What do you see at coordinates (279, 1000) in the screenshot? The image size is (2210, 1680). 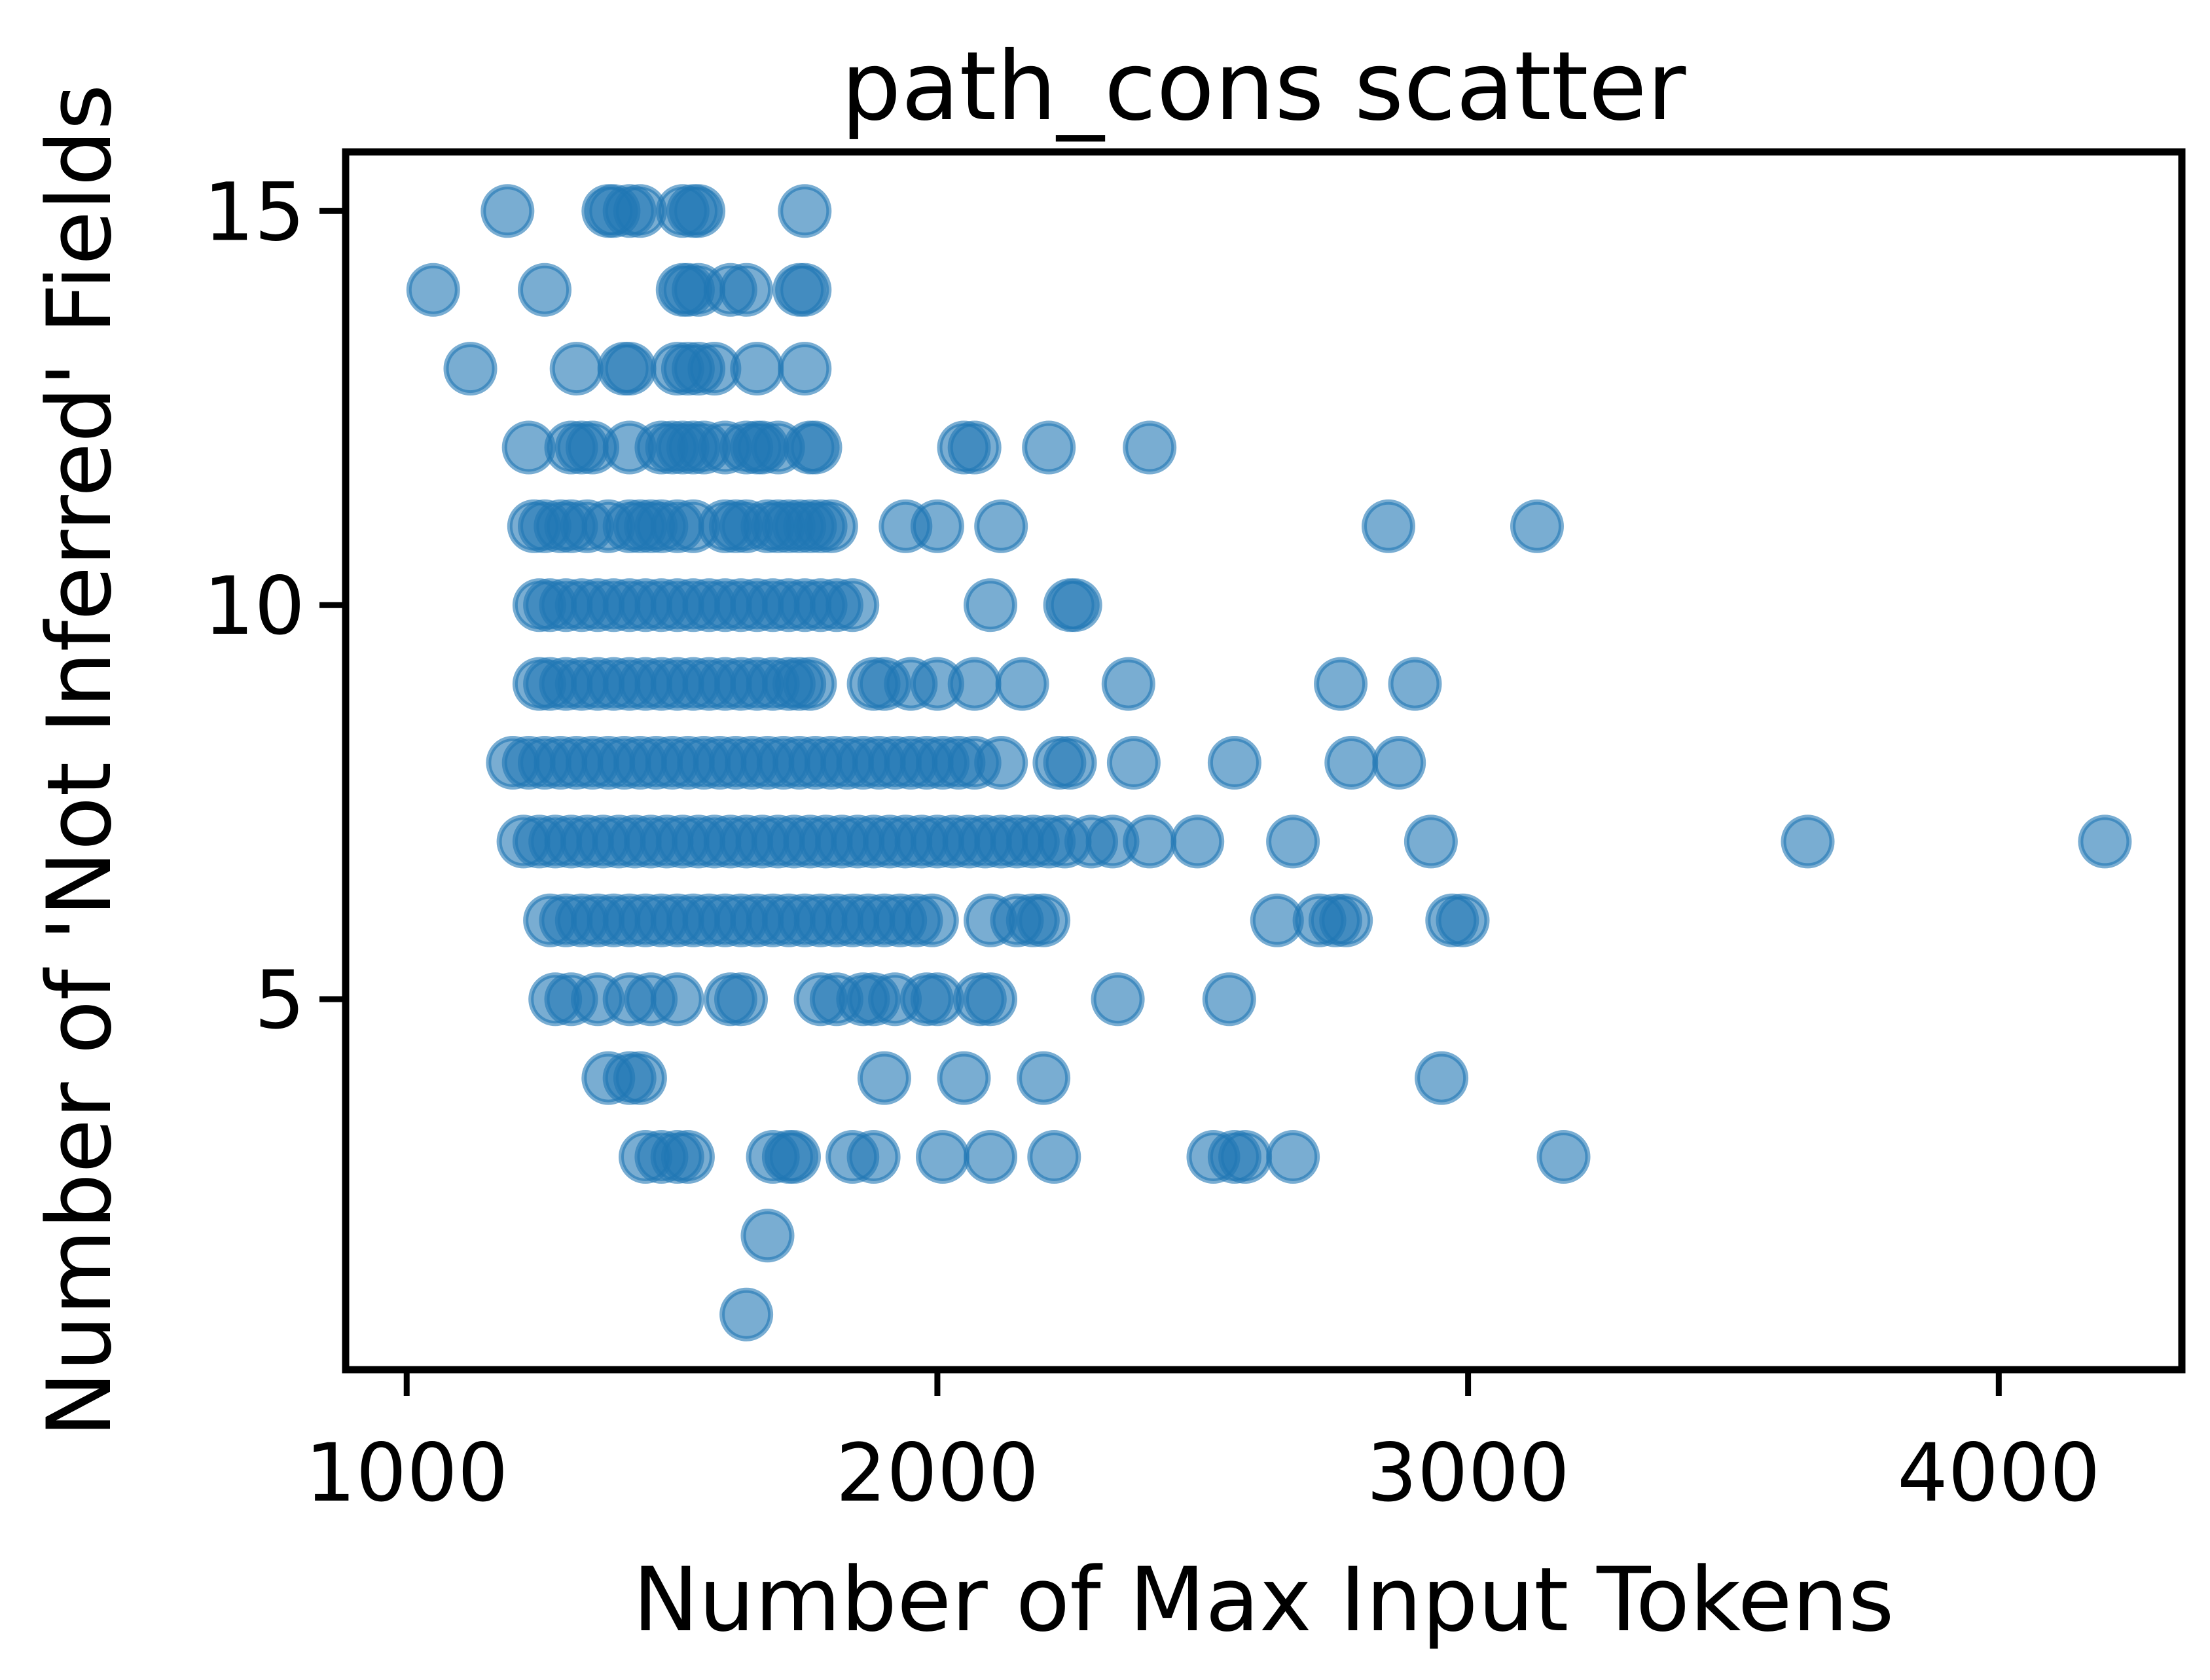 I see `y-tick-label: 5` at bounding box center [279, 1000].